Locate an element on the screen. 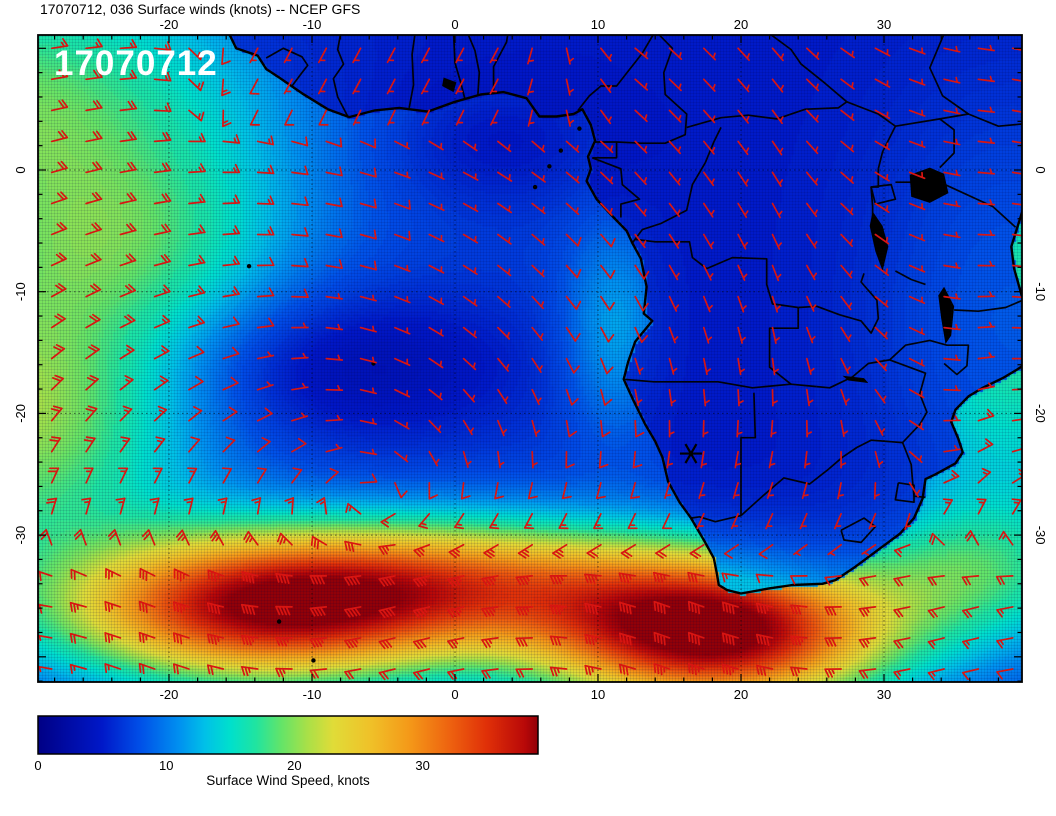 This screenshot has width=1056, height=816. island-dot is located at coordinates (313, 660).